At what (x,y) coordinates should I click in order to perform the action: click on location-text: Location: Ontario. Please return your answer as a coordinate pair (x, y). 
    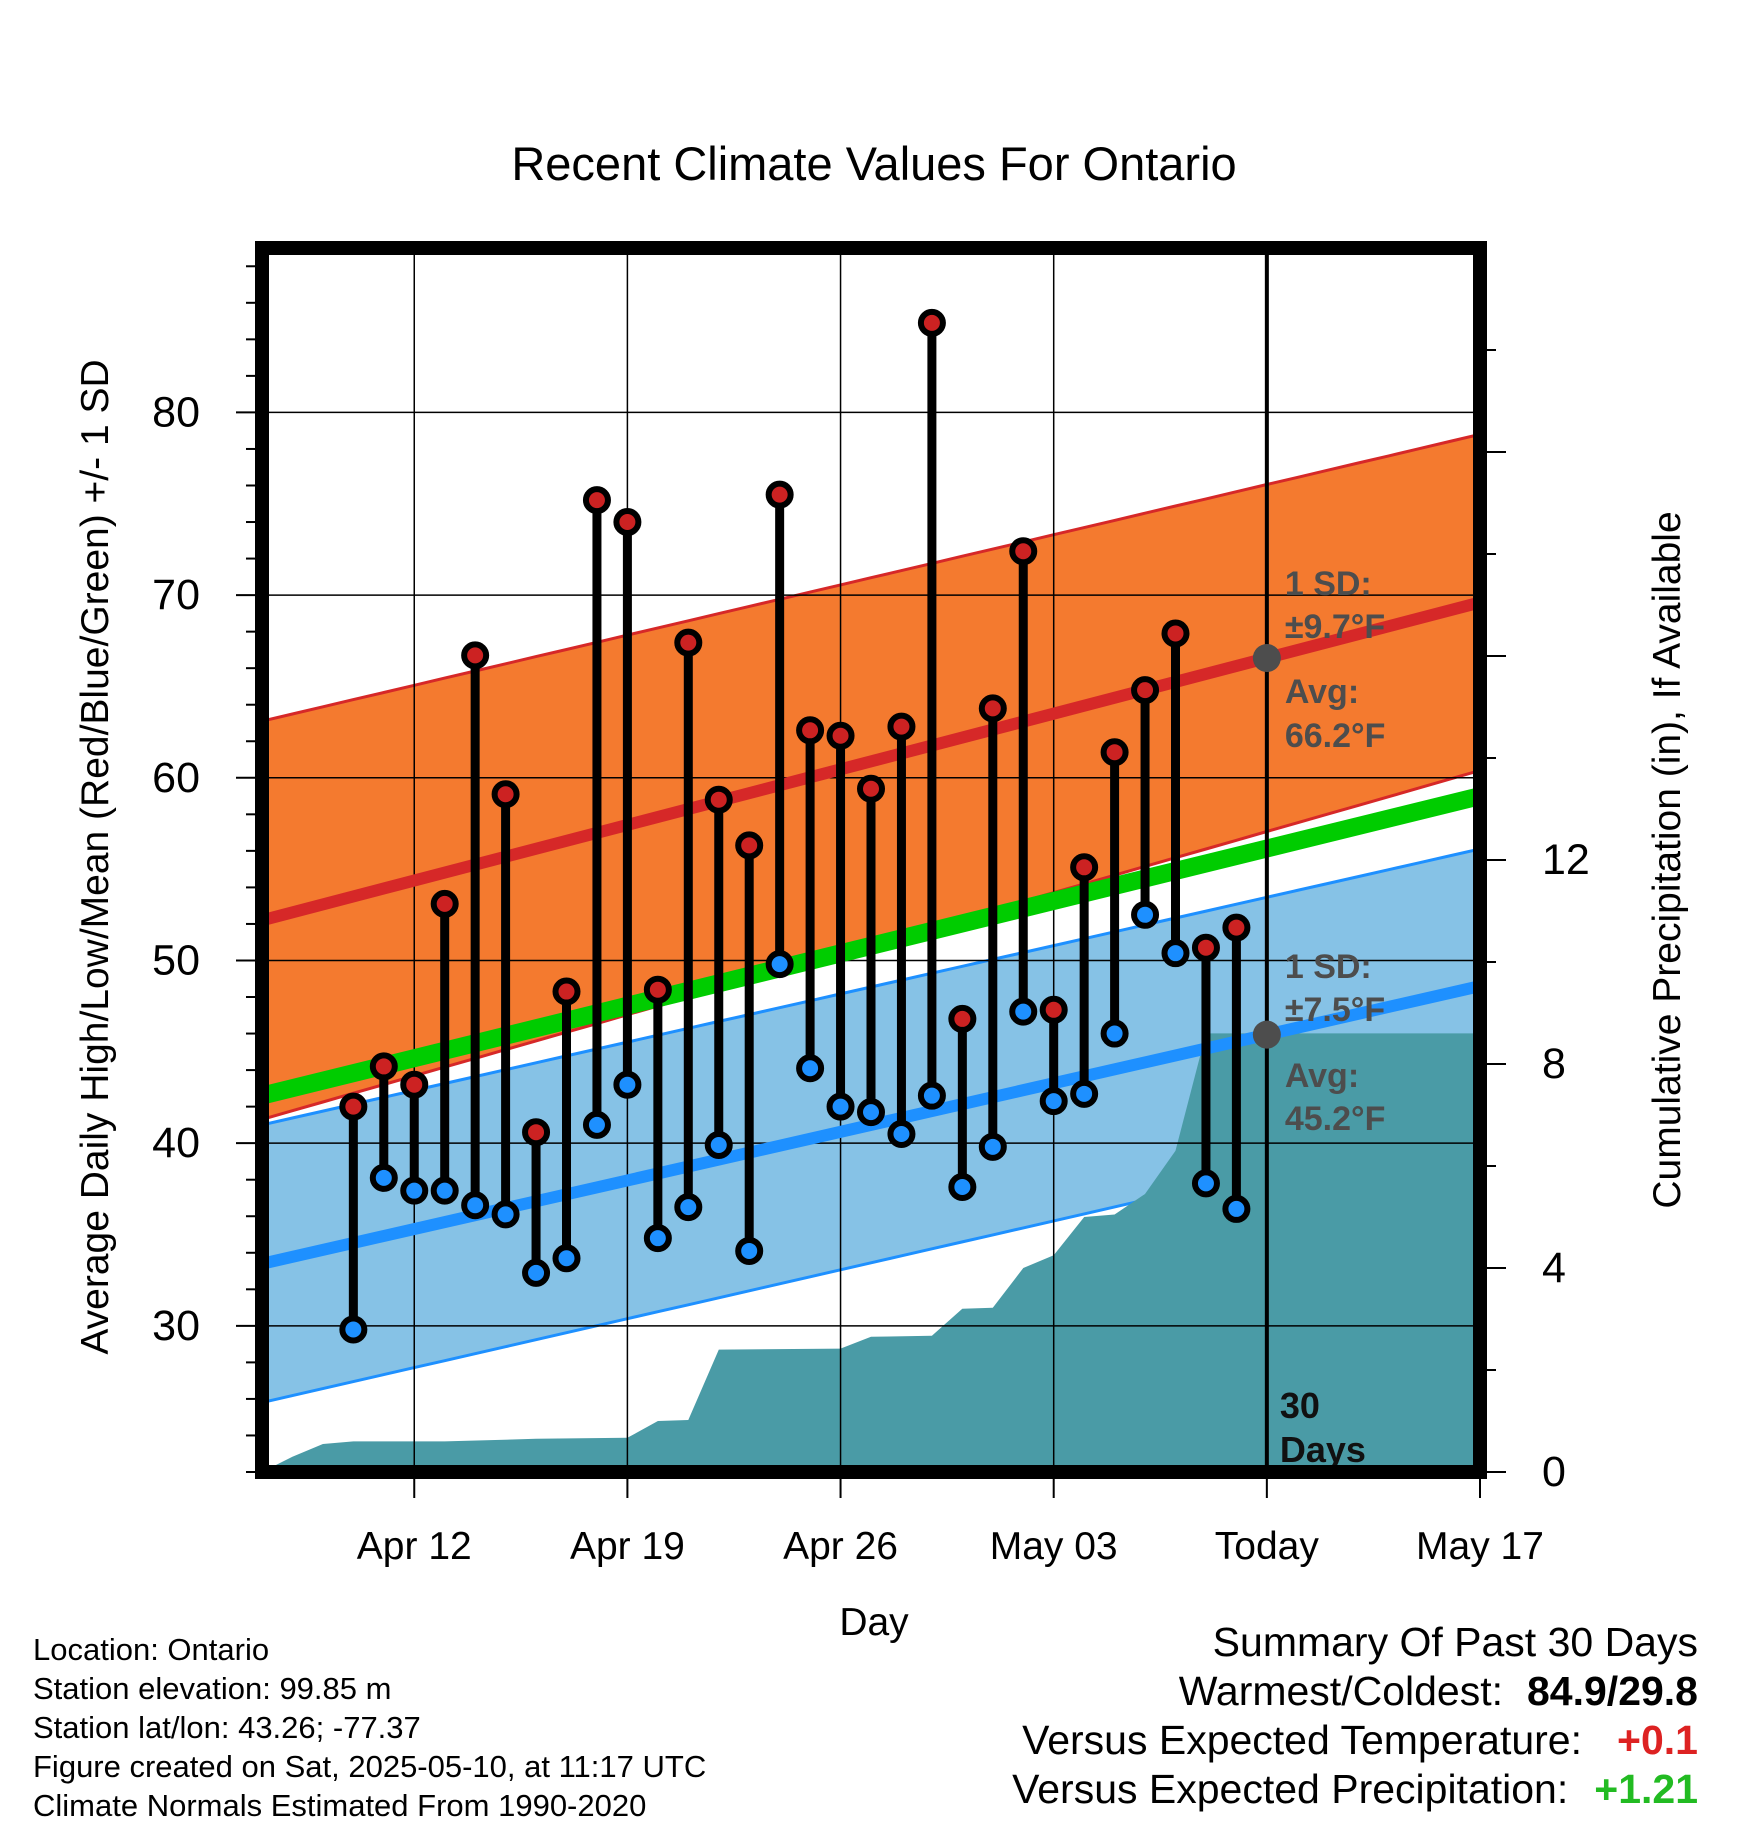
    Looking at the image, I should click on (151, 1649).